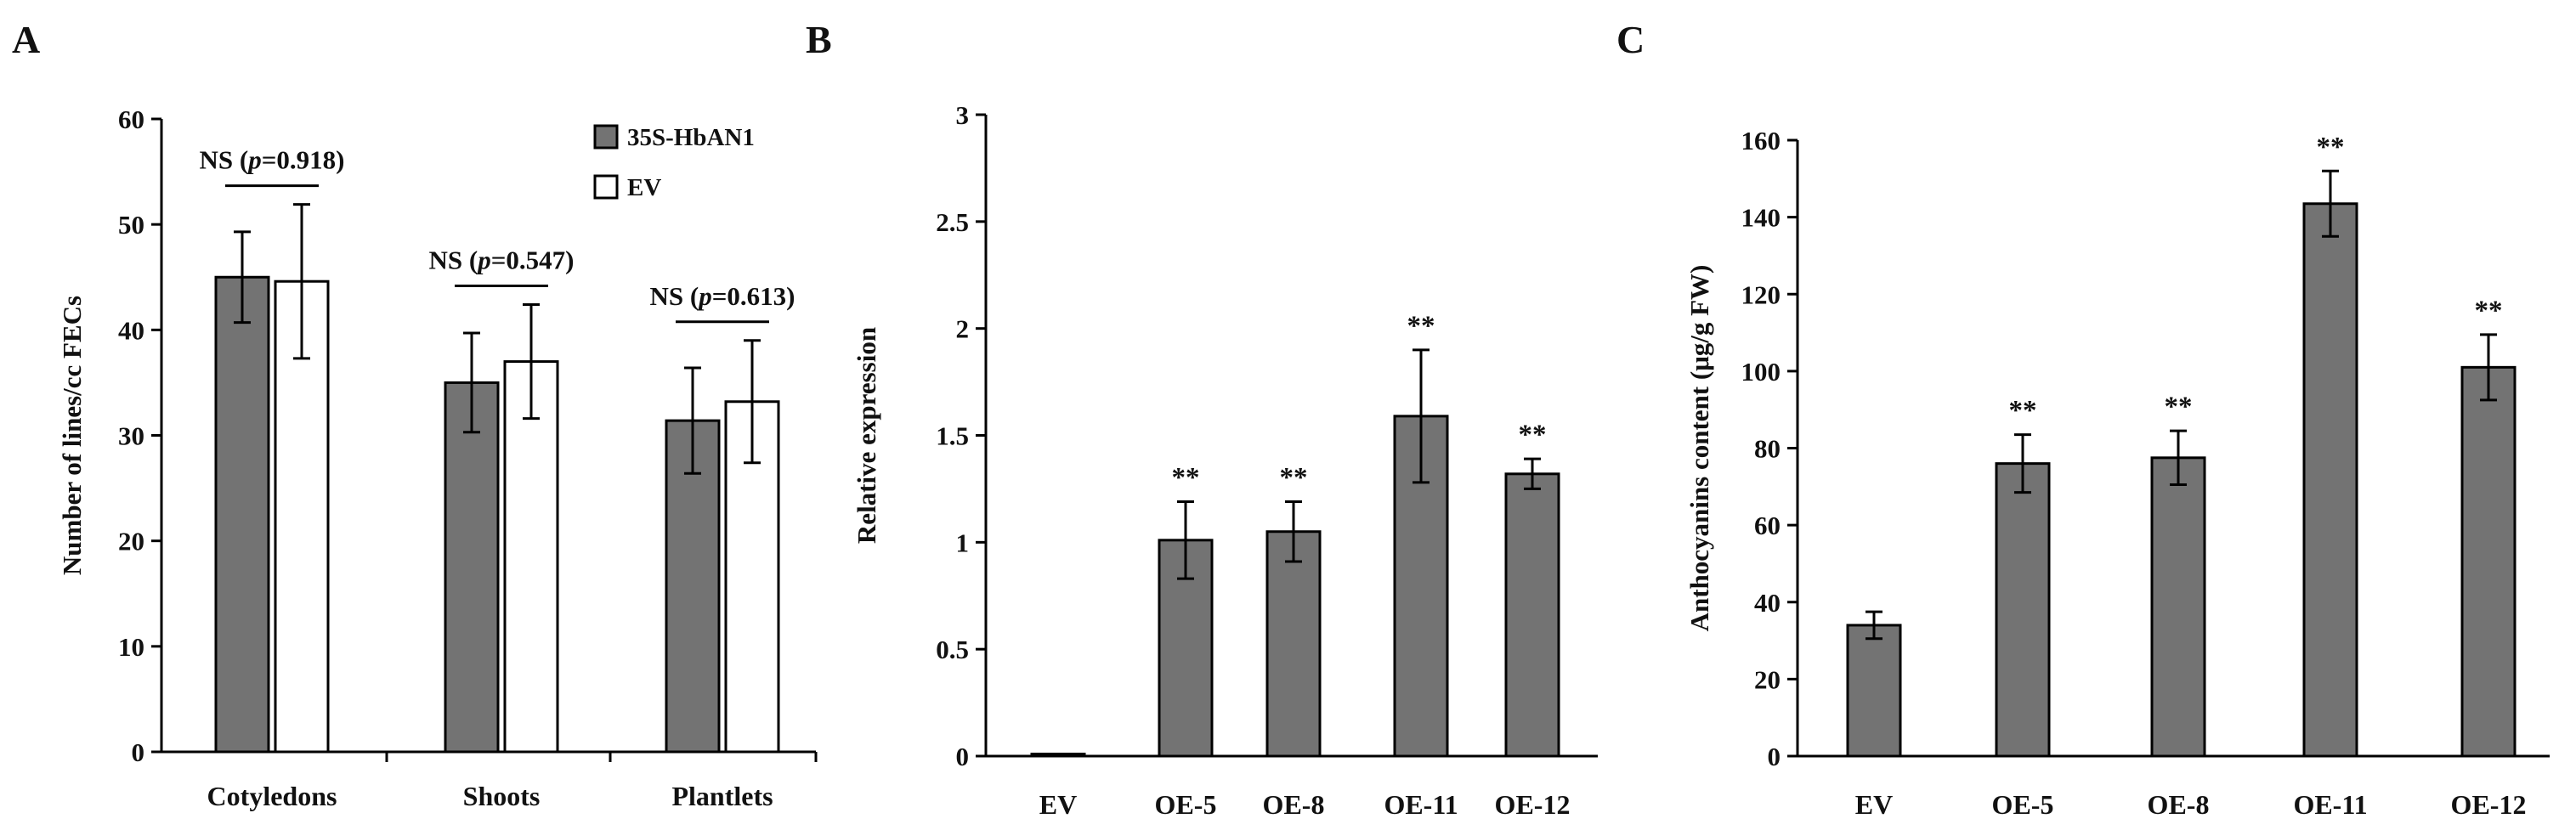  I want to click on panel-c-y-tick-label: 0, so click(1774, 756).